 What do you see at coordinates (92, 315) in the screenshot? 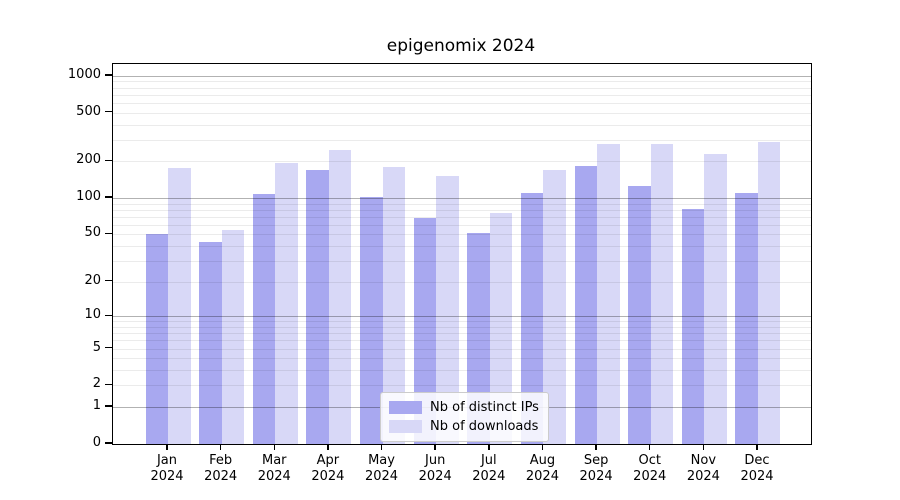
I see `y-tick-label: 10` at bounding box center [92, 315].